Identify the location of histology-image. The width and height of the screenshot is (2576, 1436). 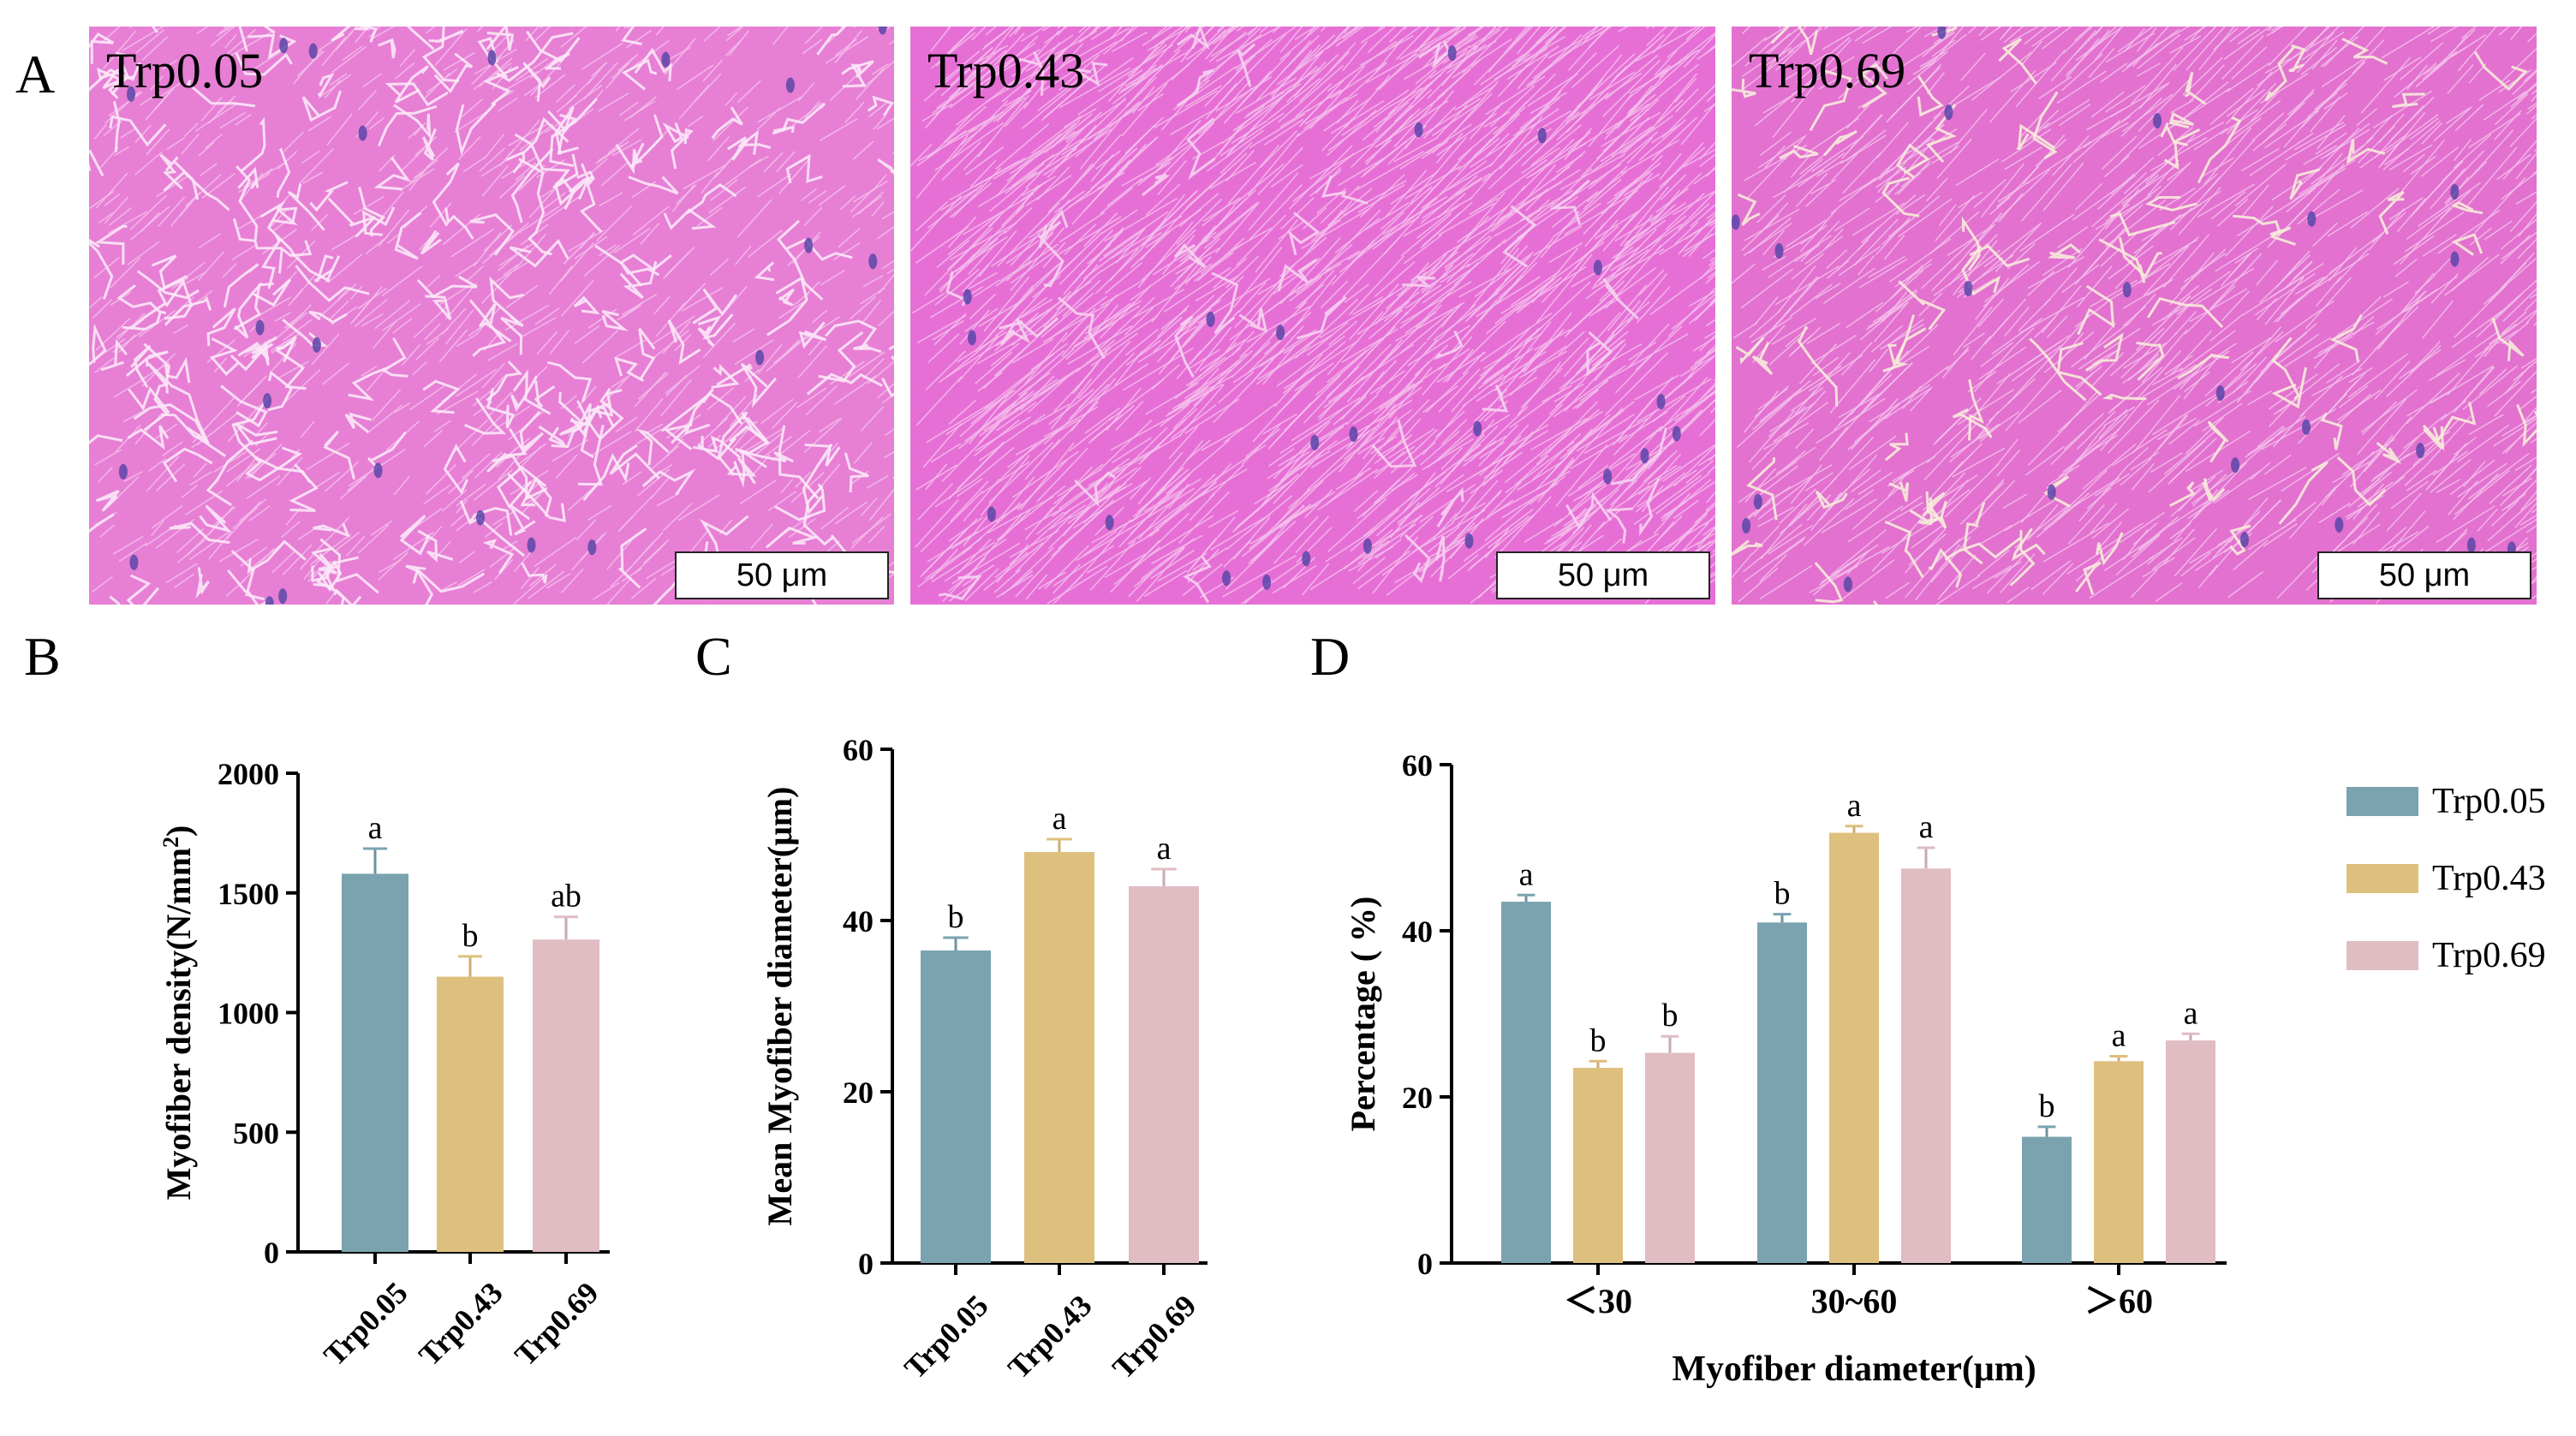
(2135, 316).